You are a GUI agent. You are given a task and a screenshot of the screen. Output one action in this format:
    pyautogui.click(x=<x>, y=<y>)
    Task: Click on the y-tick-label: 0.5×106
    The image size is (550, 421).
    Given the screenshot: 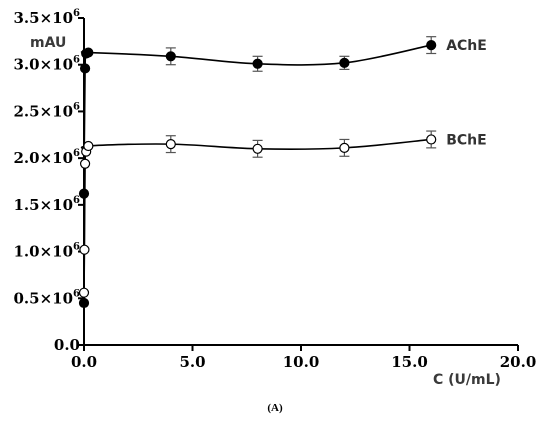 What is the action you would take?
    pyautogui.click(x=46, y=297)
    